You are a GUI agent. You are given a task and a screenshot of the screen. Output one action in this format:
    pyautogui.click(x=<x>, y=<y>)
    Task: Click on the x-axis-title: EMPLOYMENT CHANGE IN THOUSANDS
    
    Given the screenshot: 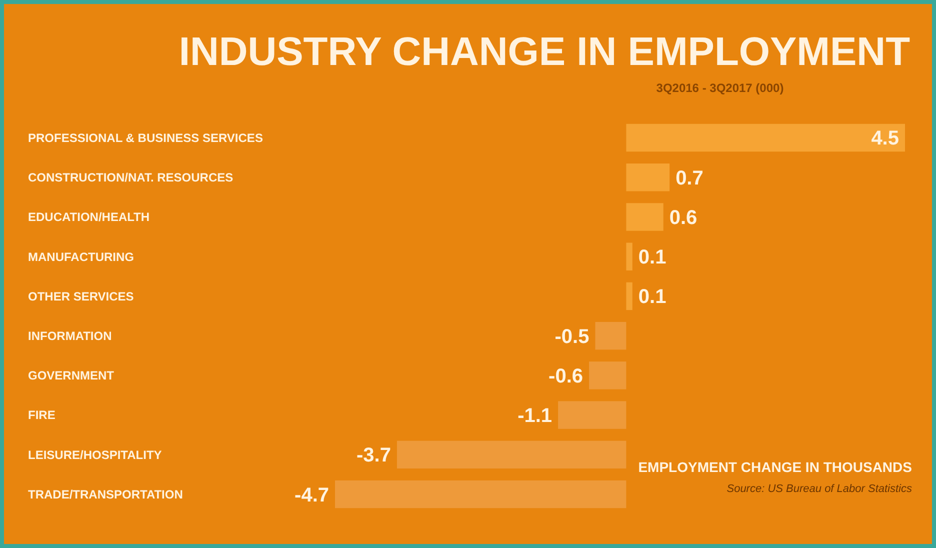 What is the action you would take?
    pyautogui.click(x=775, y=467)
    